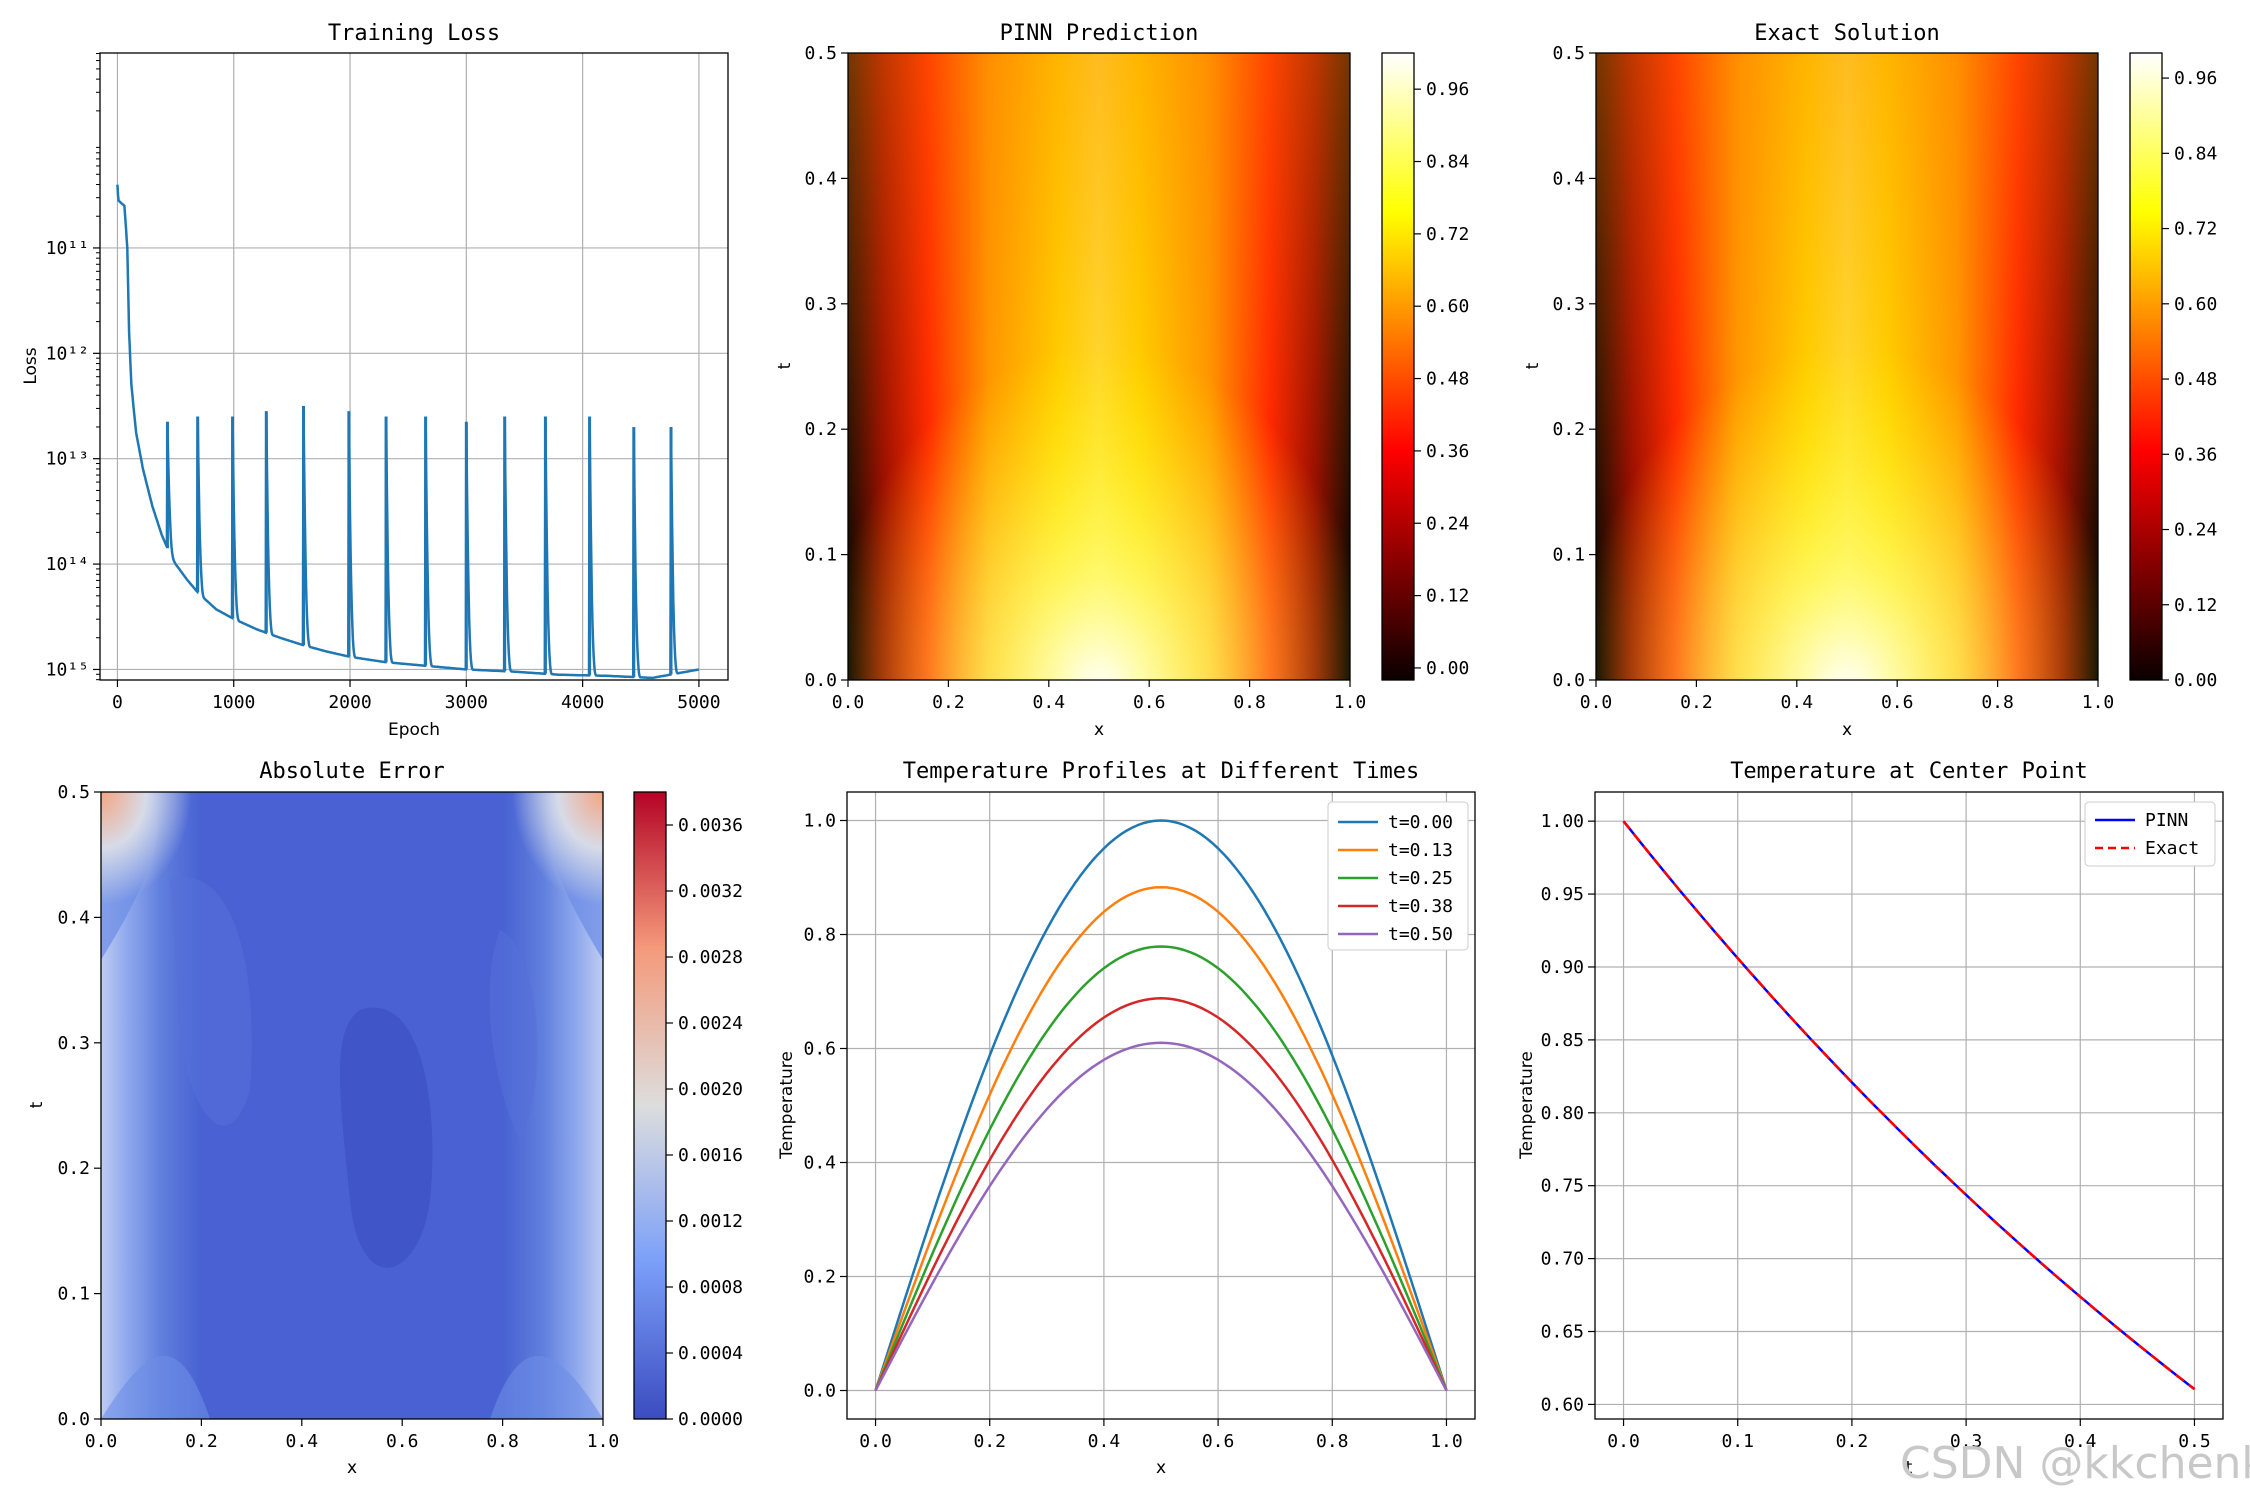 This screenshot has width=2250, height=1505. I want to click on loss-xtick-label: 5000, so click(698, 702).